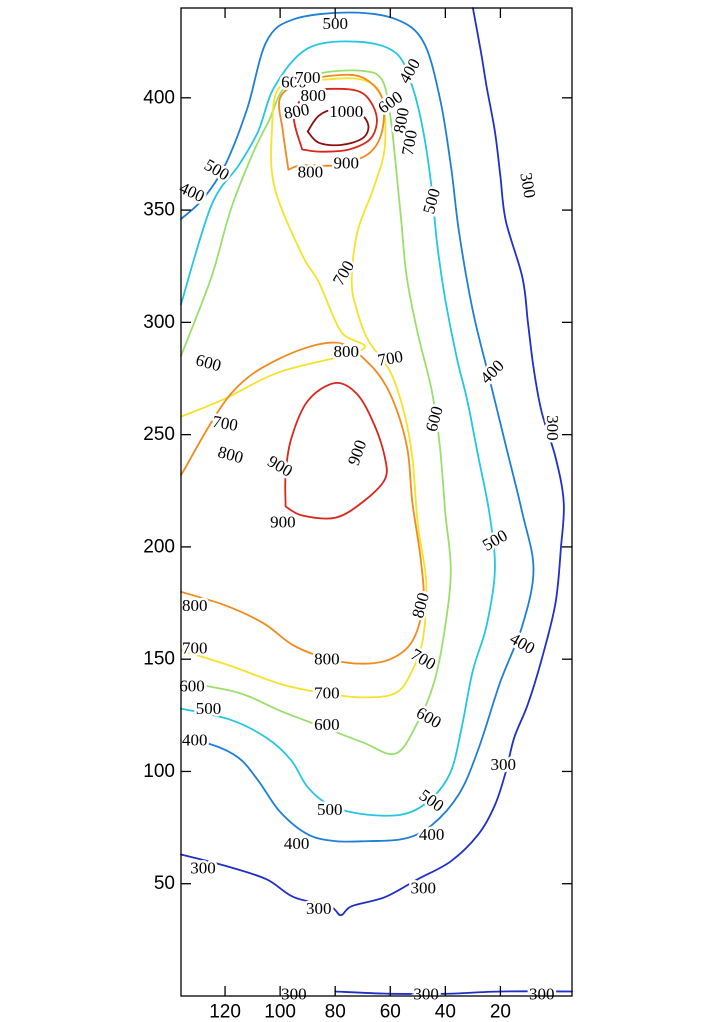 The height and width of the screenshot is (1022, 728). Describe the element at coordinates (390, 1012) in the screenshot. I see `x-tick-label: 60` at that location.